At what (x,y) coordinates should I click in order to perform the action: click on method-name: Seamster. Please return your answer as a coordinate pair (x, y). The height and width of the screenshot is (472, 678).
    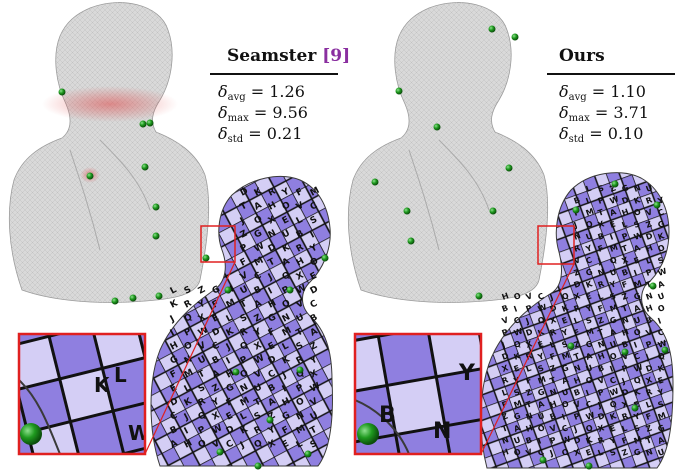
    Looking at the image, I should click on (272, 56).